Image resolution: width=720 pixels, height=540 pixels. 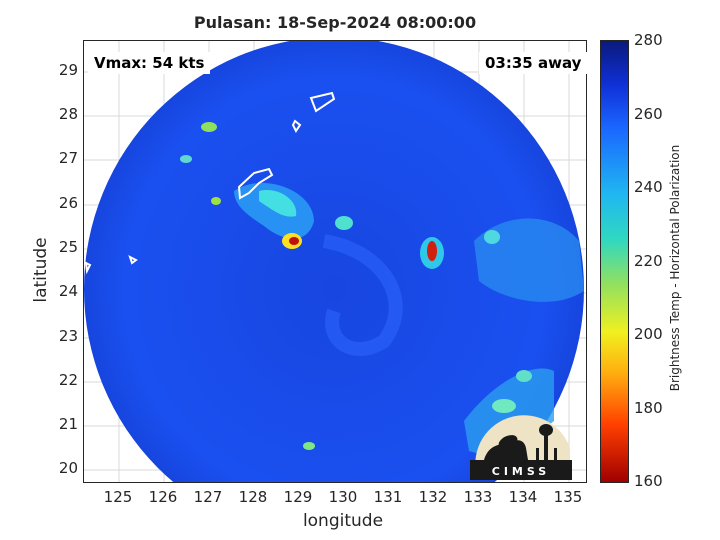 I want to click on colorbar-tick: 180, so click(x=648, y=408).